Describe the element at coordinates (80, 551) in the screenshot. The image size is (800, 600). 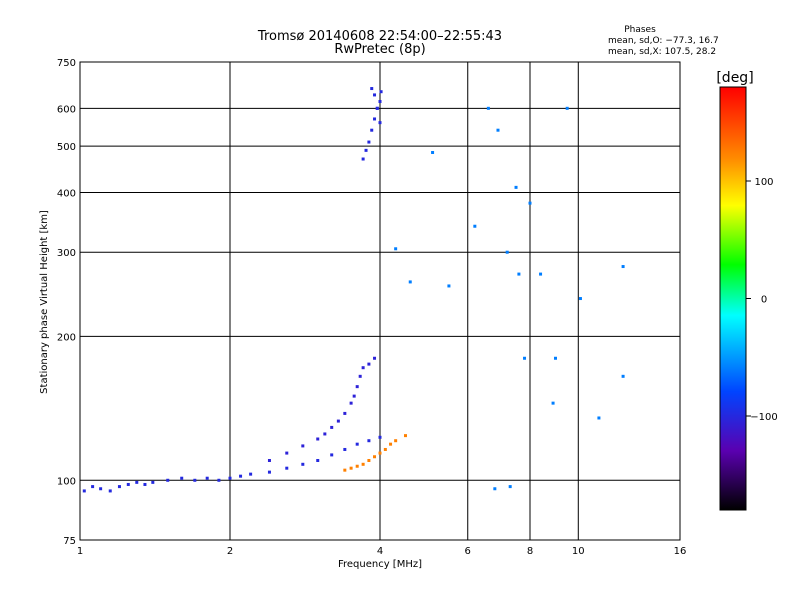
I see `x-tick-label: 1` at that location.